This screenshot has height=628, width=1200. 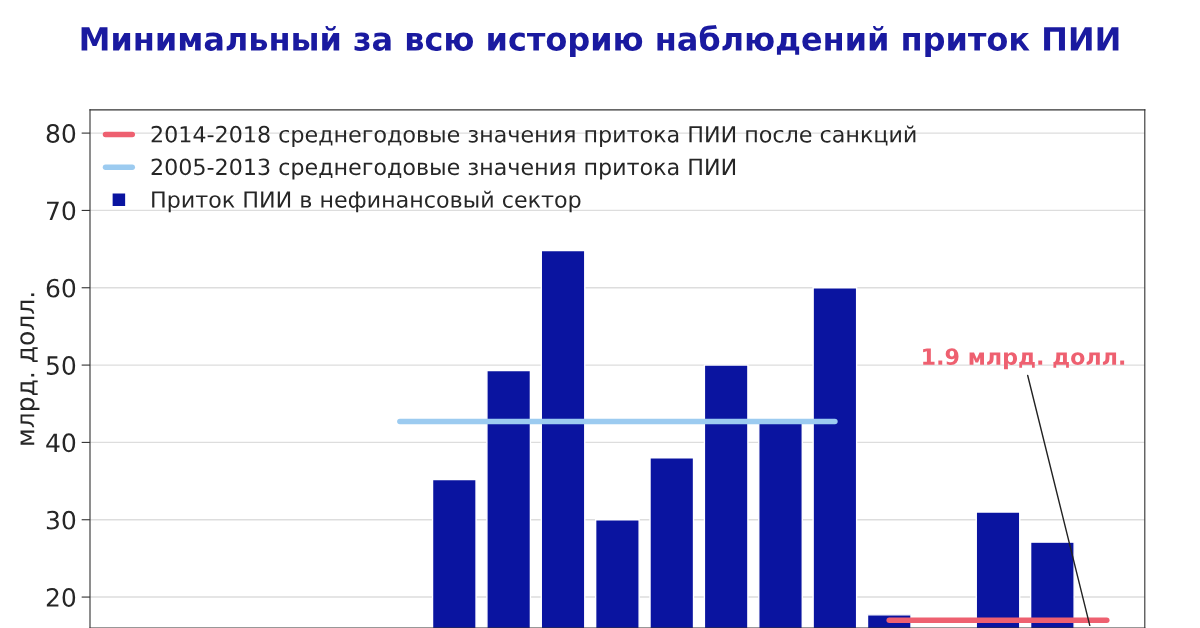 What do you see at coordinates (61, 365) in the screenshot?
I see `y-tick-label: 50` at bounding box center [61, 365].